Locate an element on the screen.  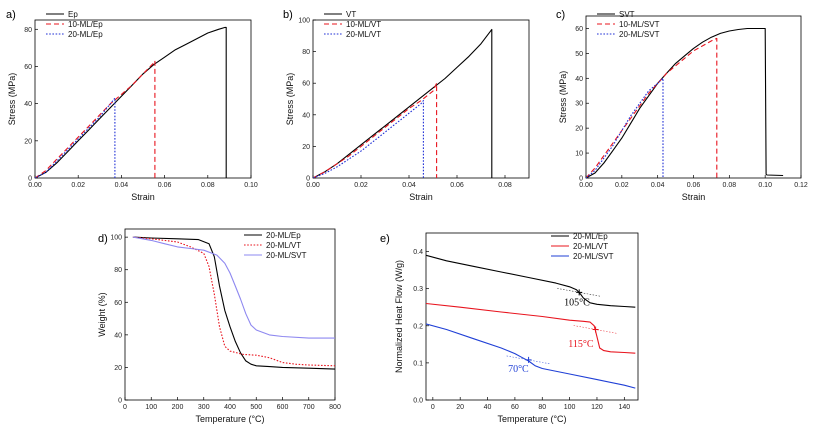
x-tick-label: 60 is located at coordinates (515, 407).